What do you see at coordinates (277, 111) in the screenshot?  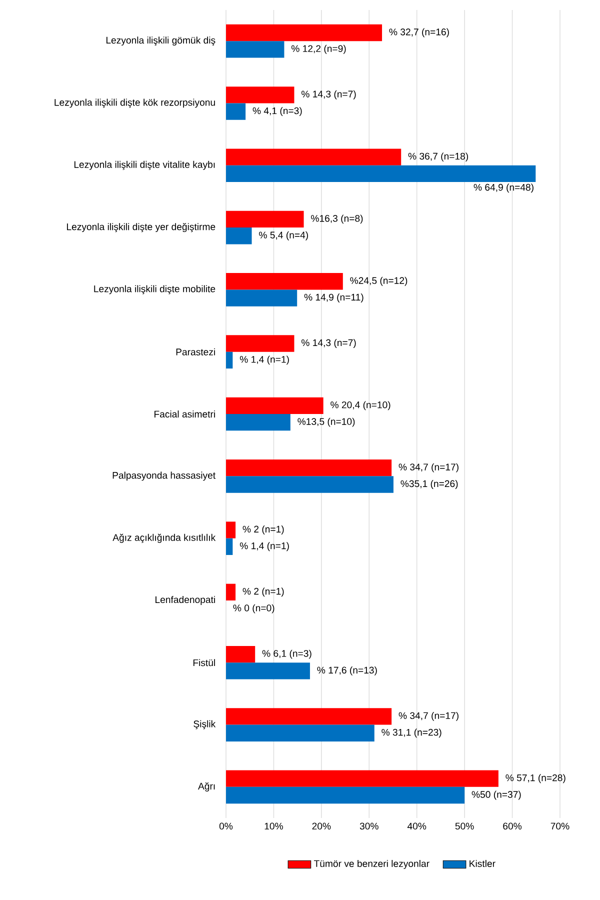 I see `data-label: % 4,1 (n=3)` at bounding box center [277, 111].